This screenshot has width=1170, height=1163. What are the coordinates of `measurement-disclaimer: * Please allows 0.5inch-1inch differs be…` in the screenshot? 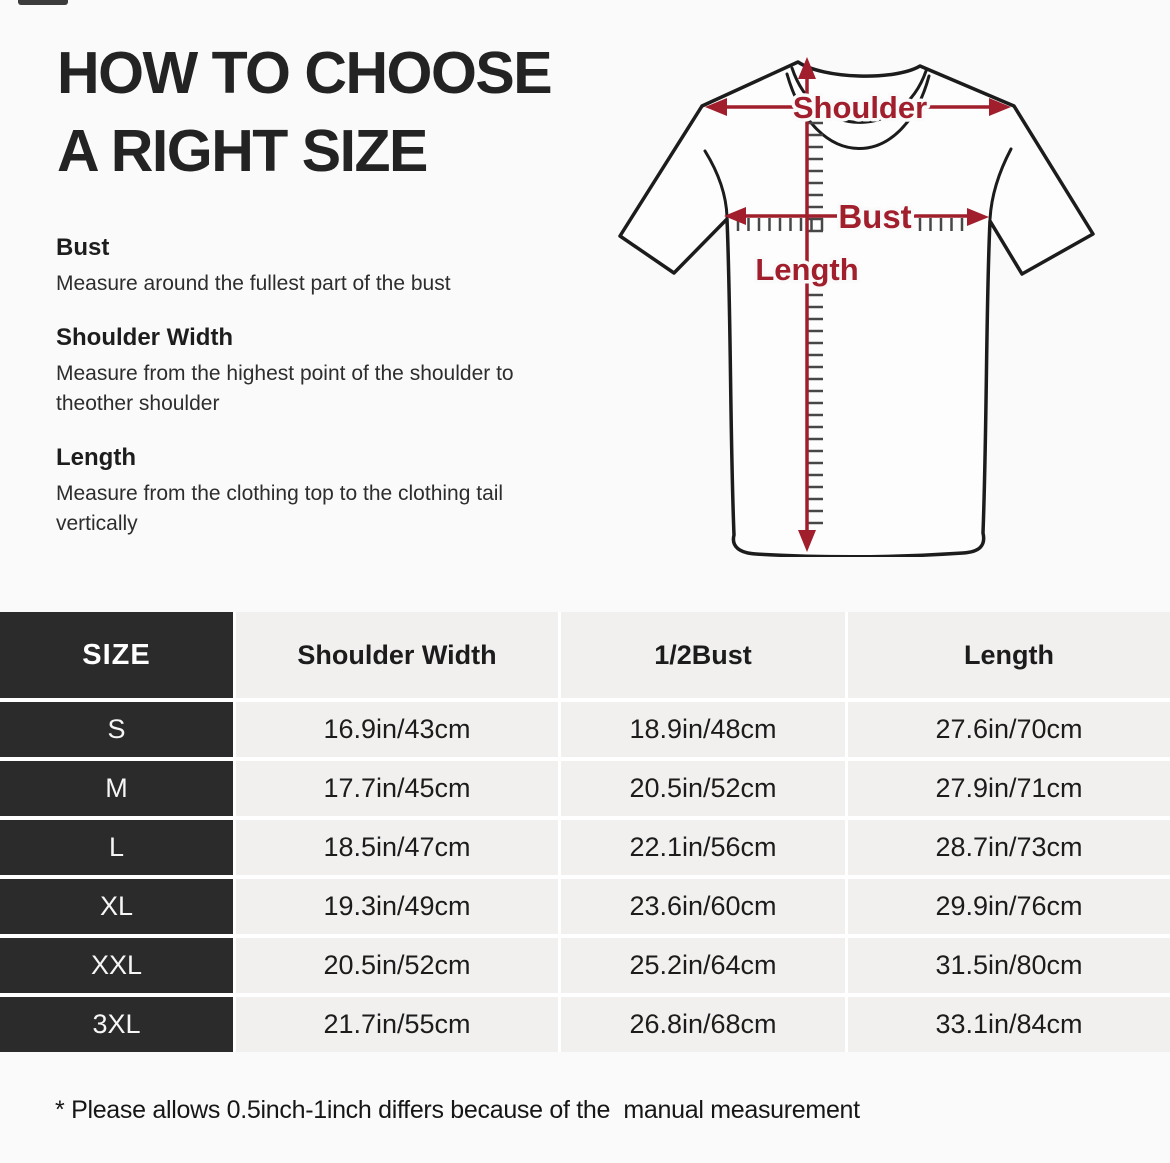 It's located at (457, 1110).